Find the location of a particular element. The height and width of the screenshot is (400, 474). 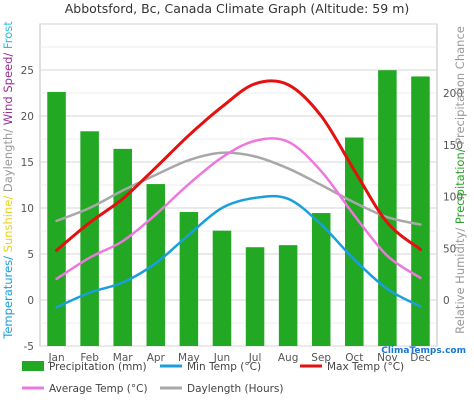

right-tick-label: 150 is located at coordinates (453, 146).